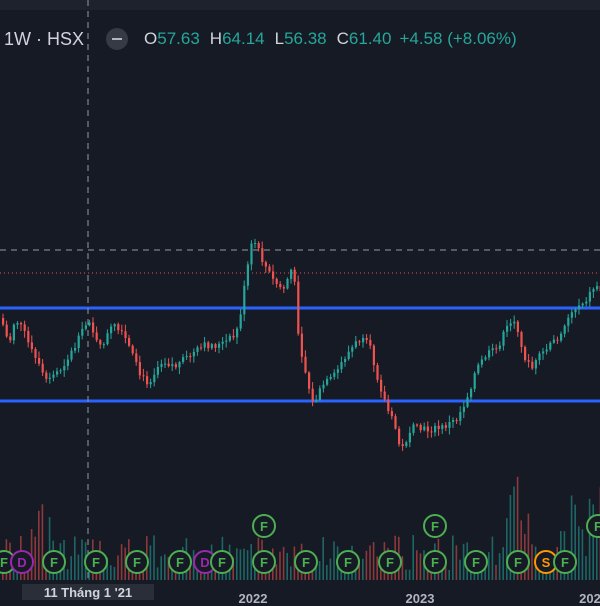  Describe the element at coordinates (44, 39) in the screenshot. I see `symbol-interval-label: 1W · HSX` at that location.